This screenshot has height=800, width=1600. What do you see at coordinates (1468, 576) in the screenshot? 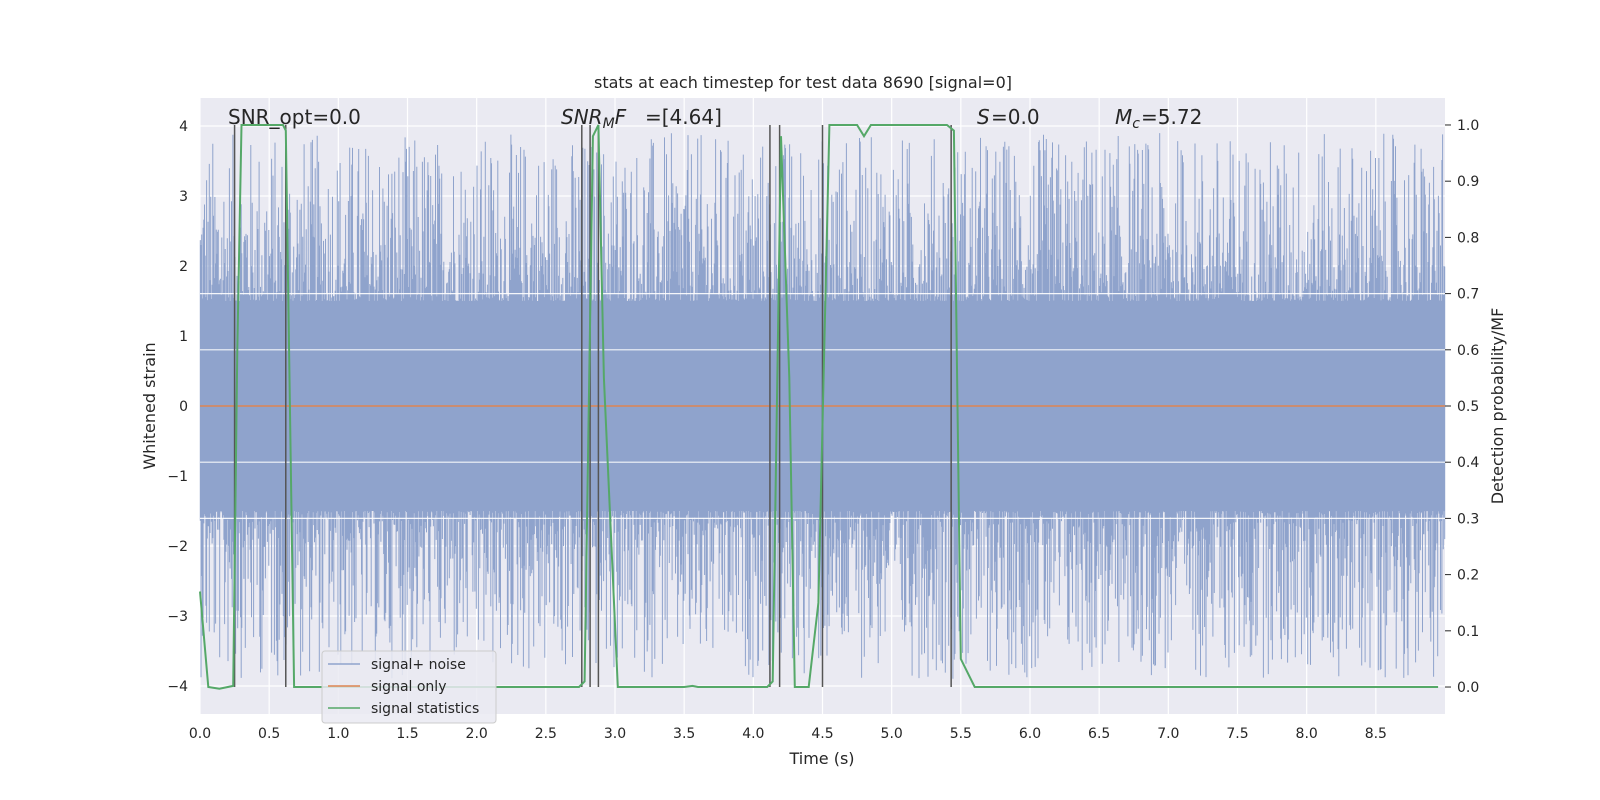
I see `y2-tick-label-8: 0.2` at bounding box center [1468, 576].